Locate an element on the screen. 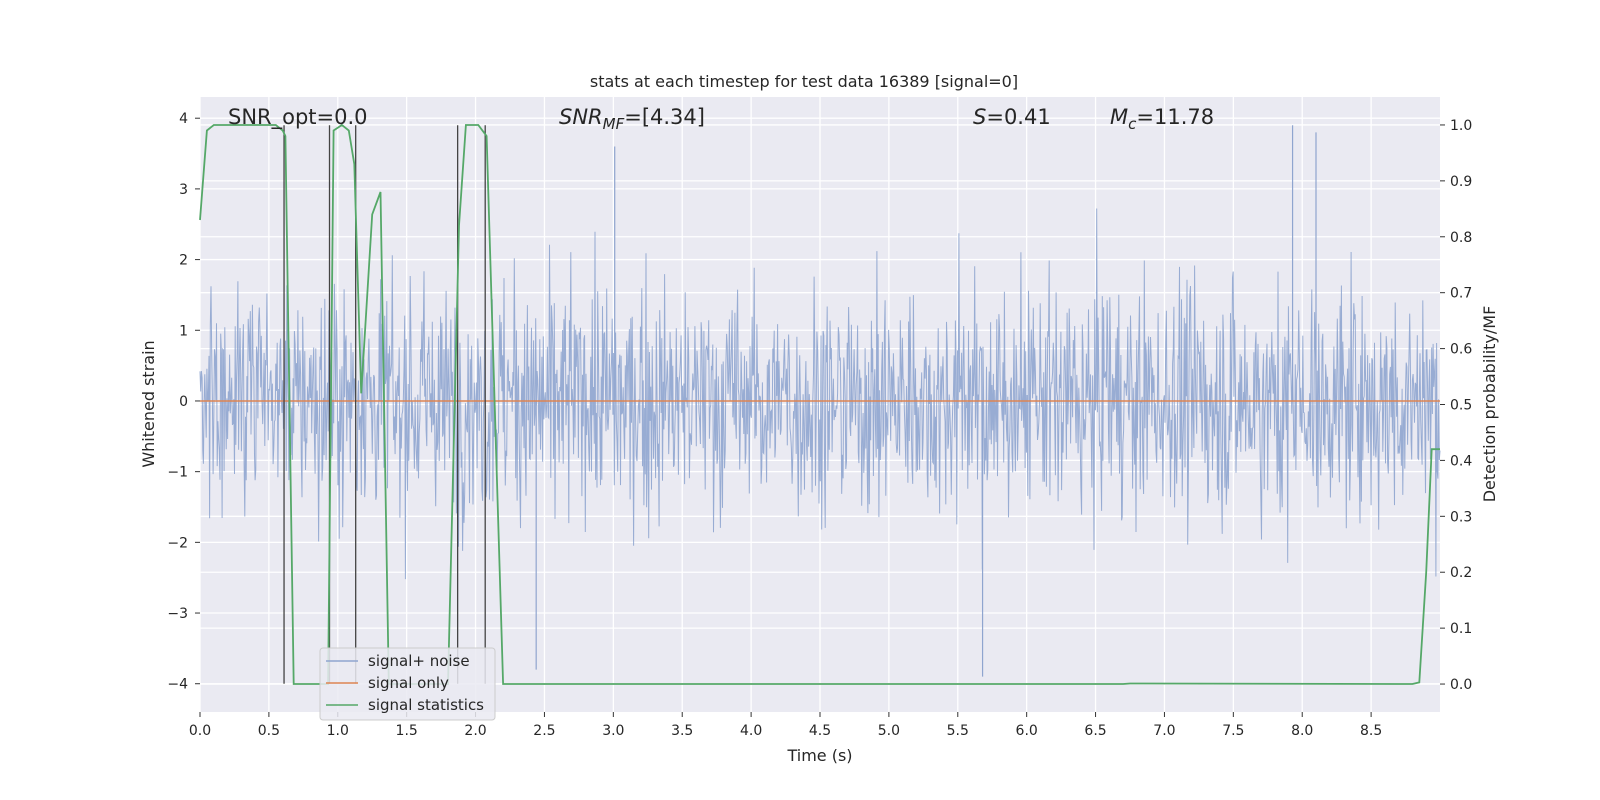 The image size is (1600, 800). y-tick-label: 3 is located at coordinates (183, 190).